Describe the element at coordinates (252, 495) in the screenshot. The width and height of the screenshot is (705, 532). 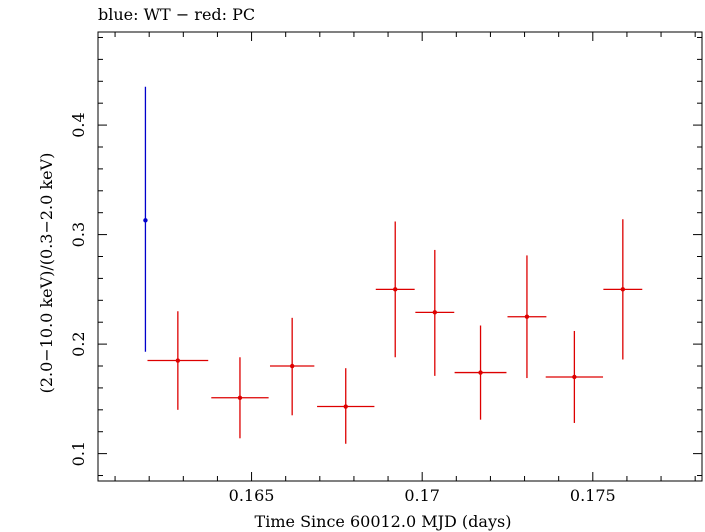
I see `x-tick-label: 0.165` at that location.